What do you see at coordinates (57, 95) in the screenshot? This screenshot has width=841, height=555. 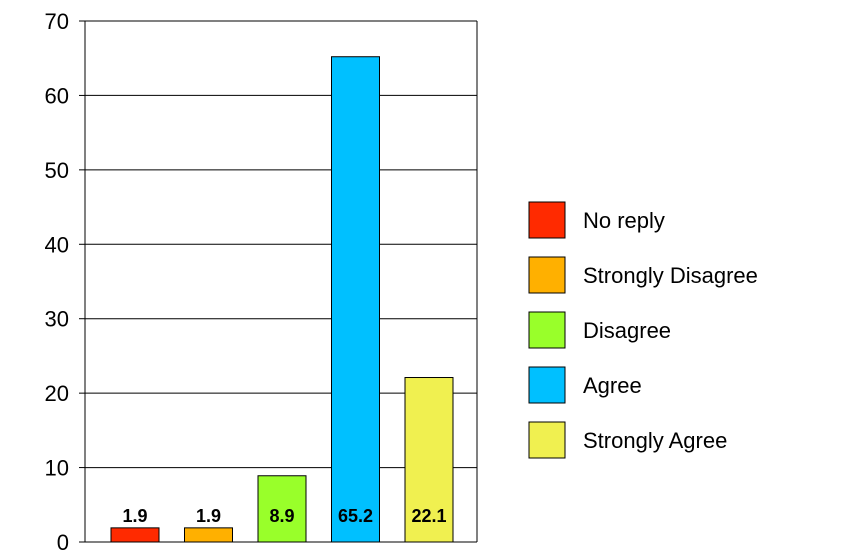 I see `y-tick-label: 60` at bounding box center [57, 95].